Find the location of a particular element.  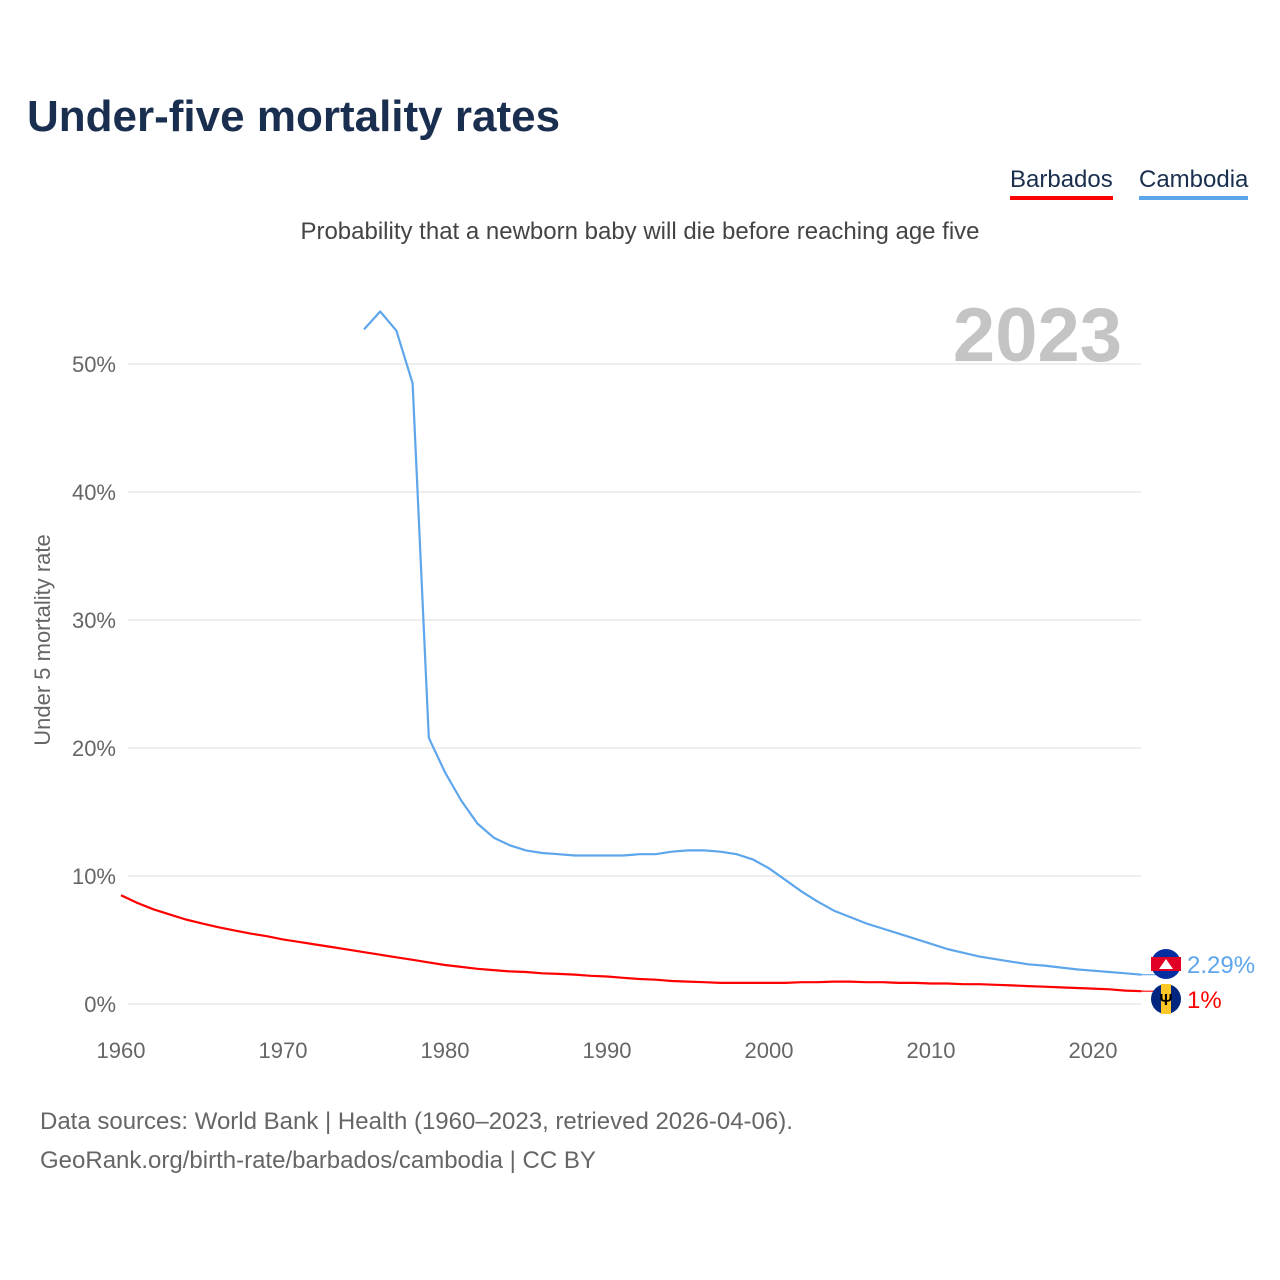

legend-cambodia: Cambodia is located at coordinates (1194, 183).